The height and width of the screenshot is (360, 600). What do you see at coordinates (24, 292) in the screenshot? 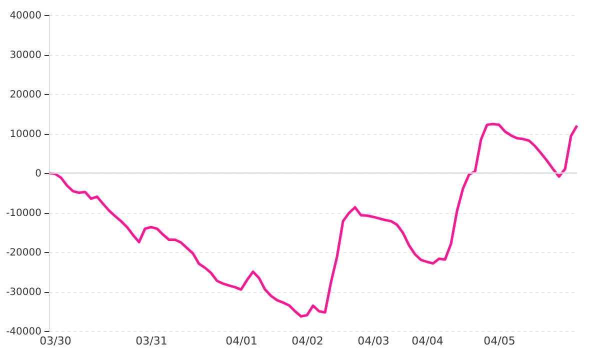
I see `y-tick-label: -30000` at bounding box center [24, 292].